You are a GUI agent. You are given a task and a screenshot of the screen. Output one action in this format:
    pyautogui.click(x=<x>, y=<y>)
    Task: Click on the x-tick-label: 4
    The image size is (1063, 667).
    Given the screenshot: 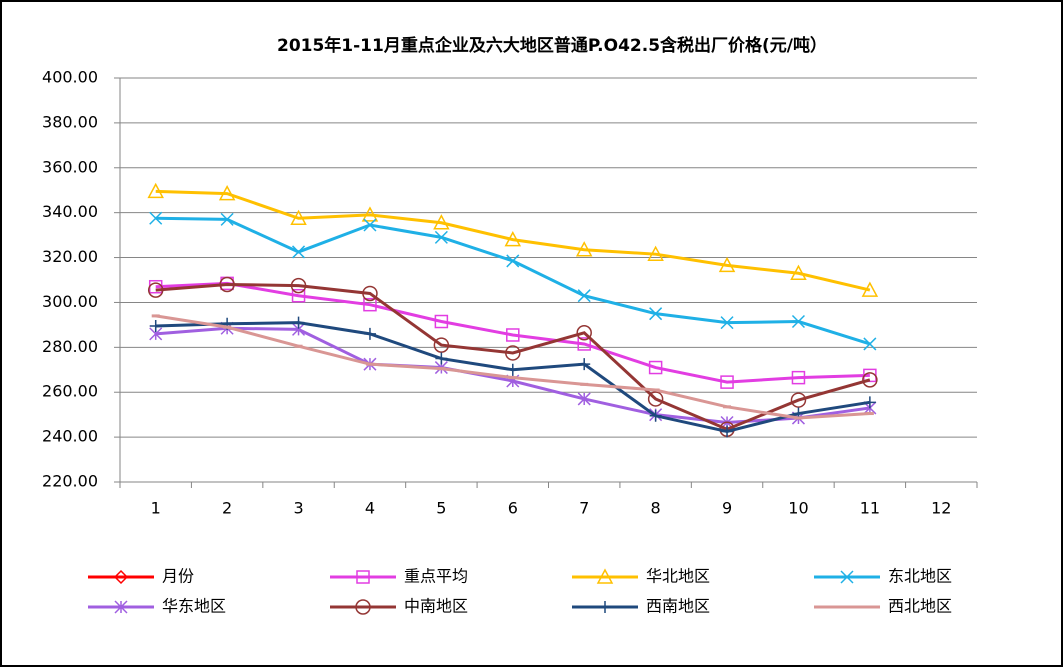 What is the action you would take?
    pyautogui.click(x=370, y=508)
    